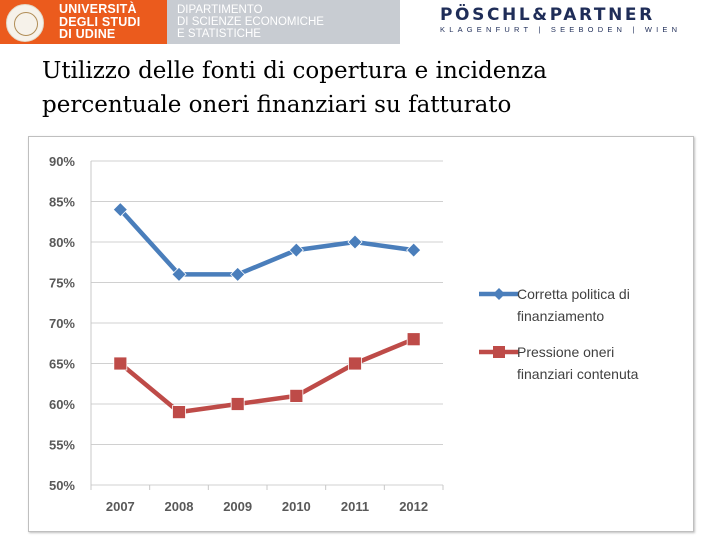 This screenshot has width=720, height=540. What do you see at coordinates (219, 34) in the screenshot?
I see `department-name-line: E STATISTICHE` at bounding box center [219, 34].